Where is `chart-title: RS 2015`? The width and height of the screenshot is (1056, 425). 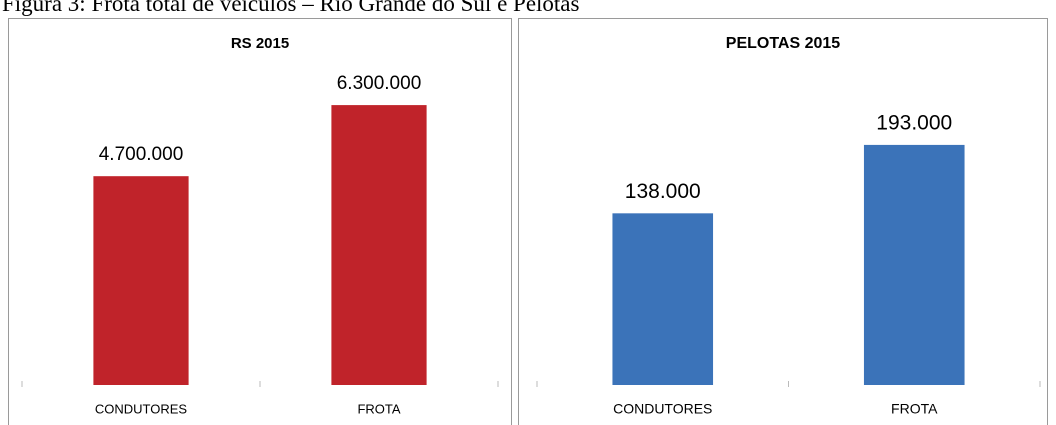
chart-title: RS 2015 is located at coordinates (260, 43).